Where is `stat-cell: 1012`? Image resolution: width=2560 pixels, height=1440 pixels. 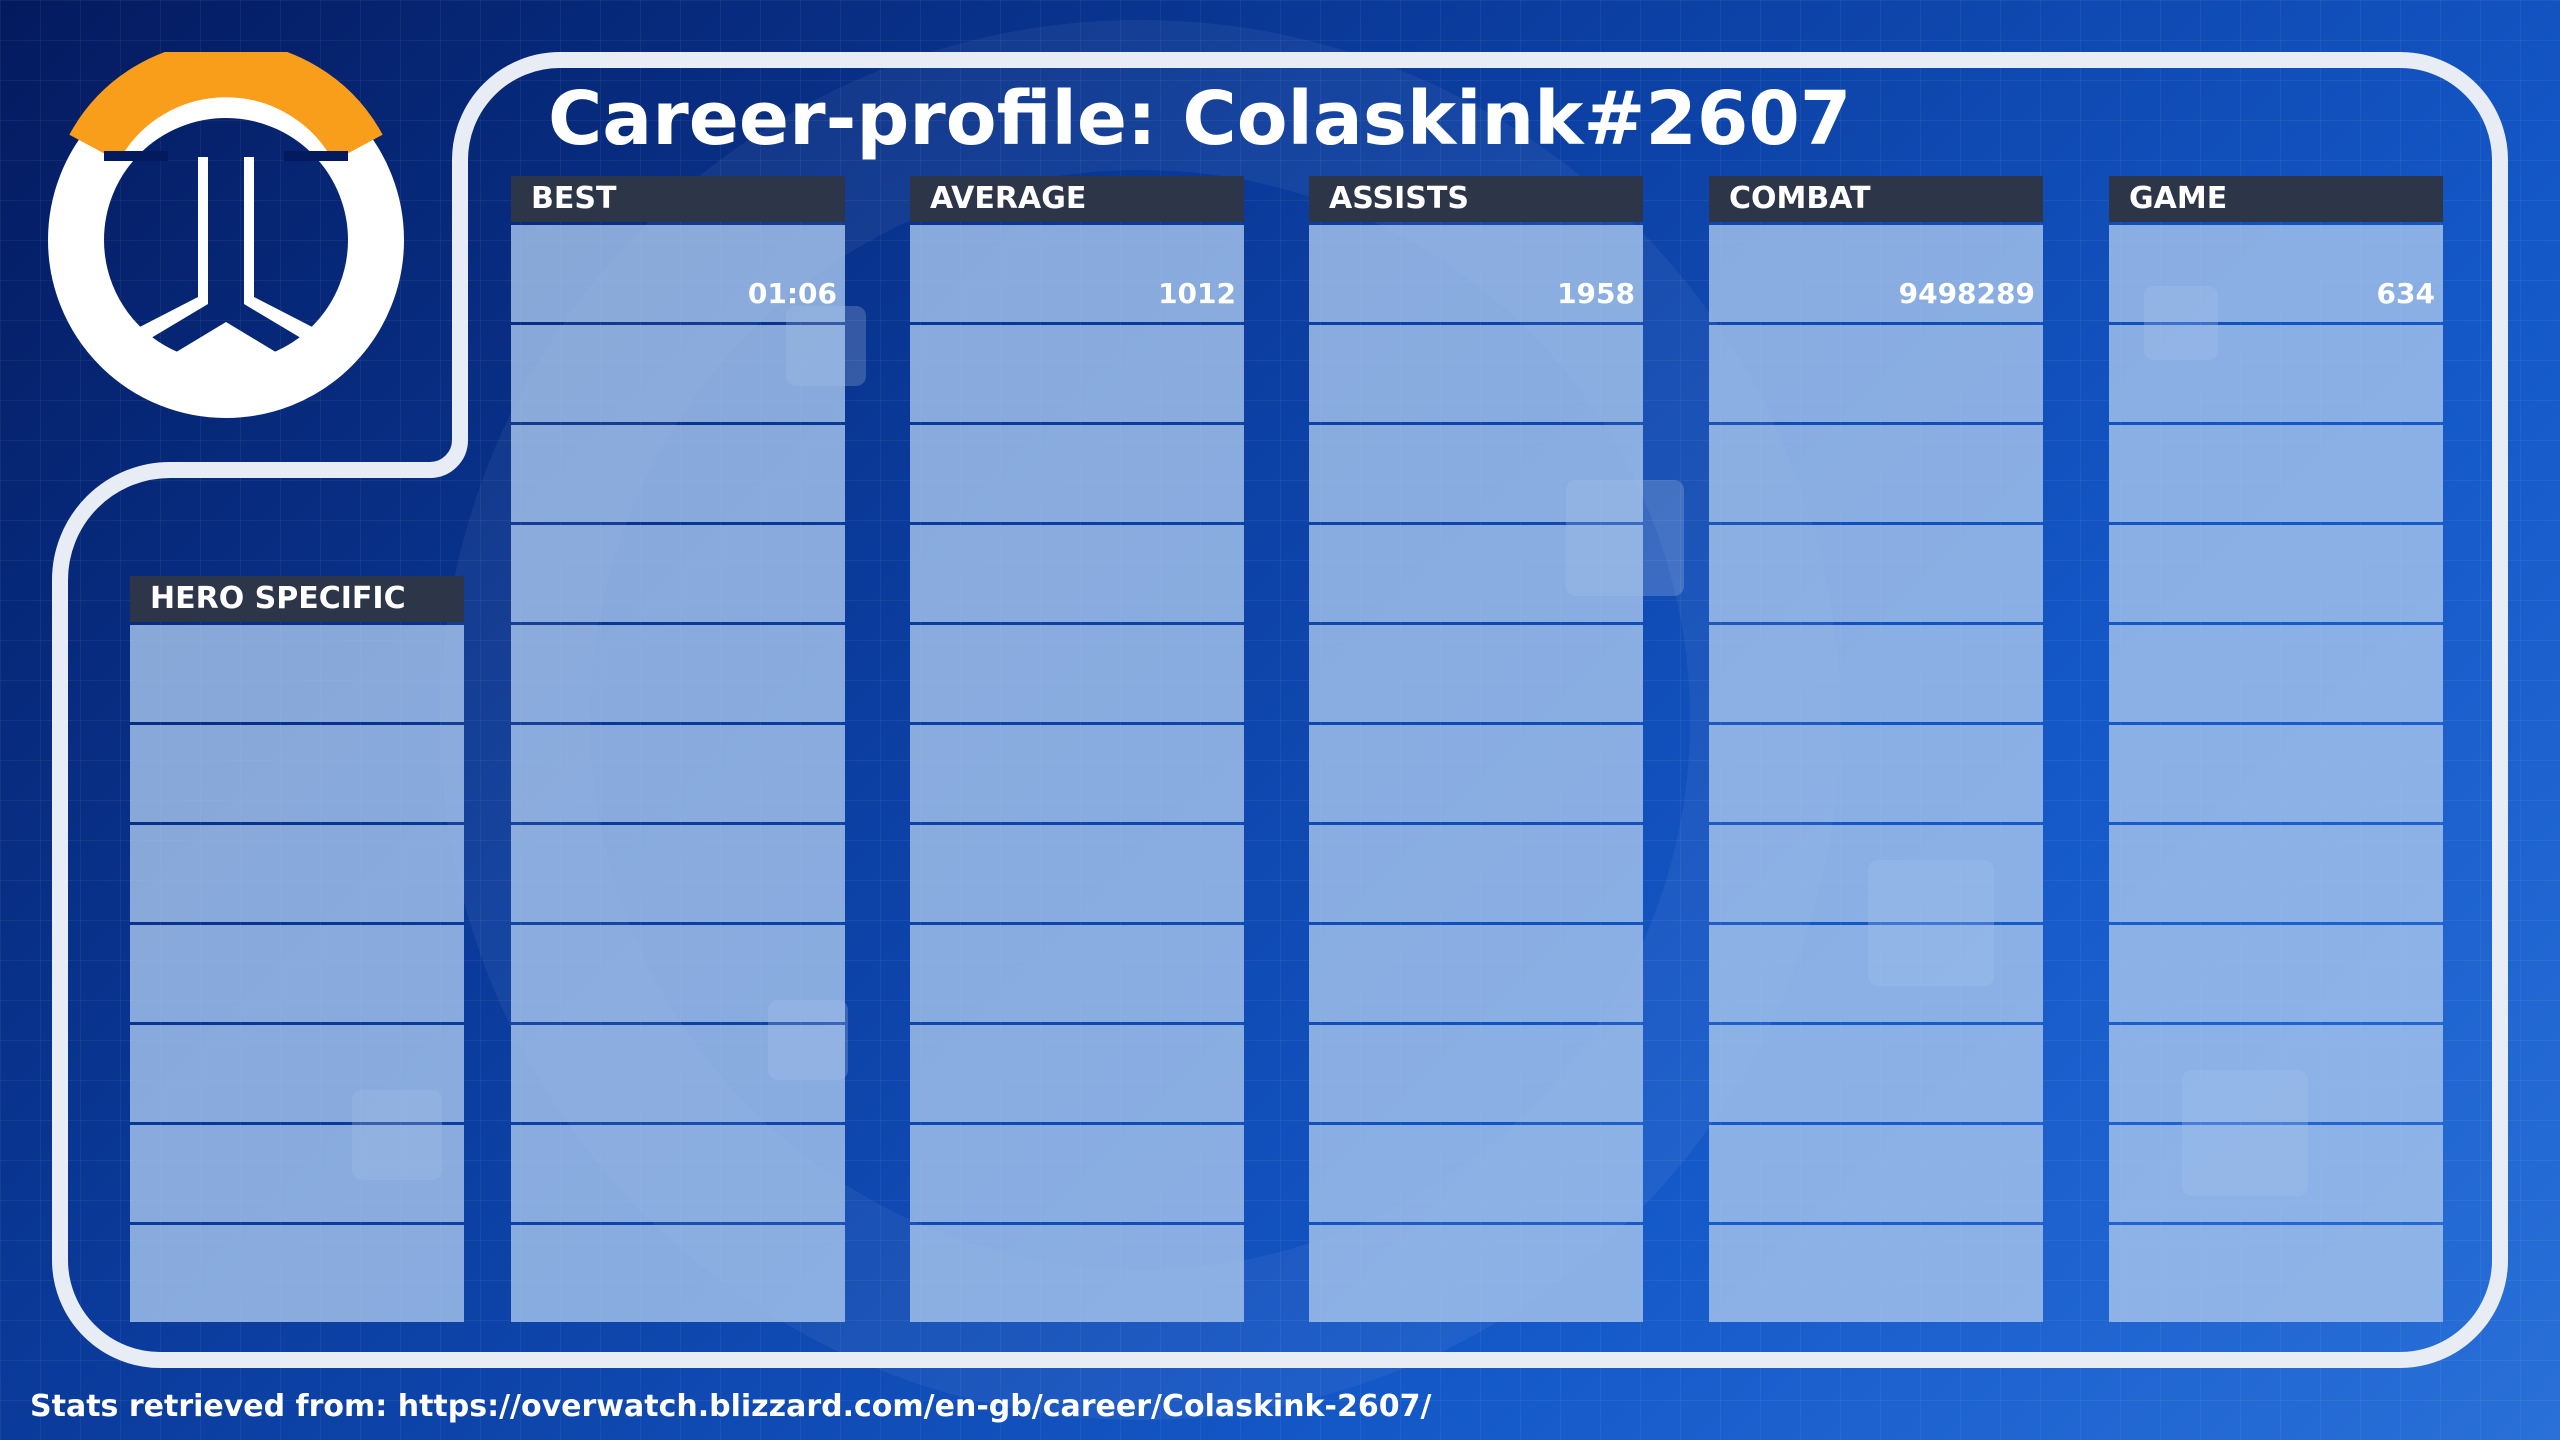 stat-cell: 1012 is located at coordinates (1077, 273).